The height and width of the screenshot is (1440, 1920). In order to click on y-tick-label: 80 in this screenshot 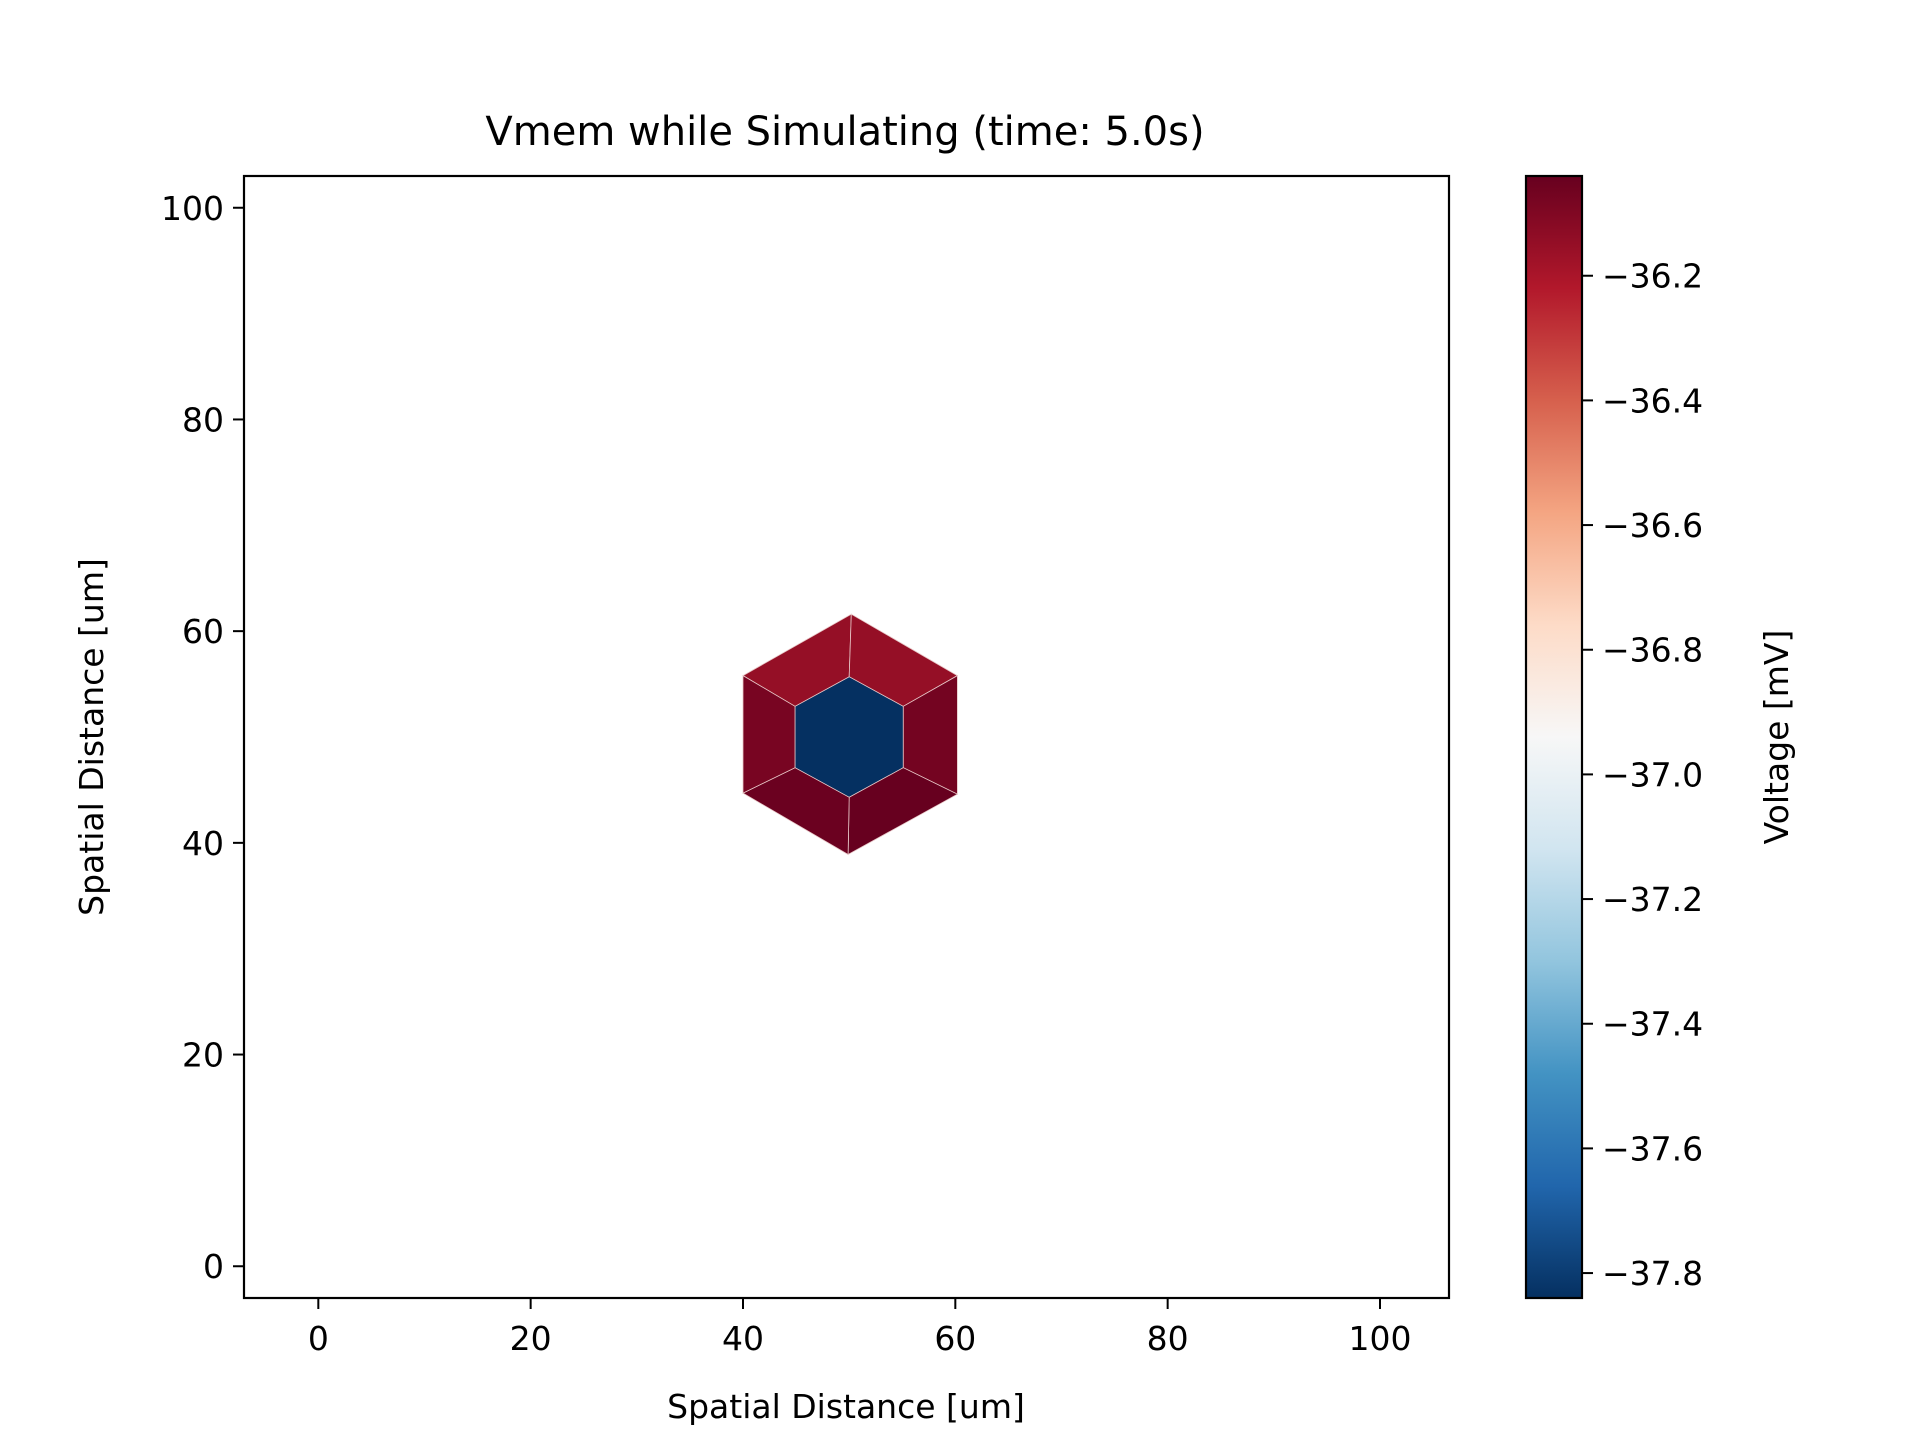, I will do `click(203, 419)`.